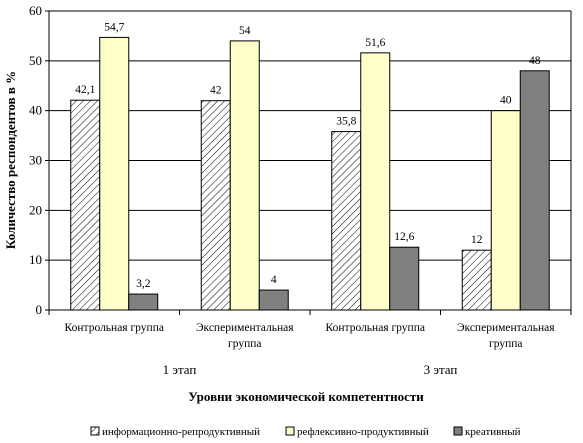 The width and height of the screenshot is (583, 443). What do you see at coordinates (441, 369) in the screenshot?
I see `stage-label: 3 этап` at bounding box center [441, 369].